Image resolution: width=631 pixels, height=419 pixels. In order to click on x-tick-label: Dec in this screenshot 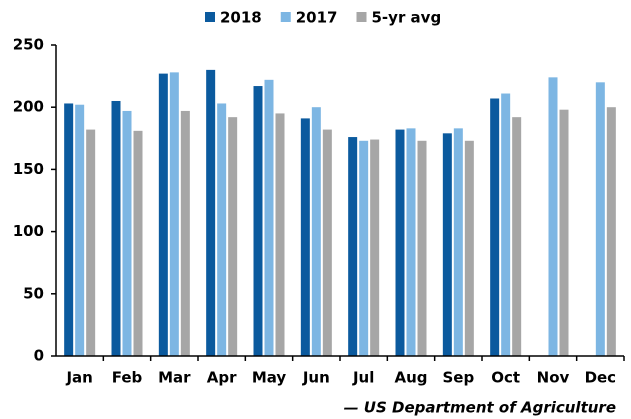, I will do `click(601, 378)`.